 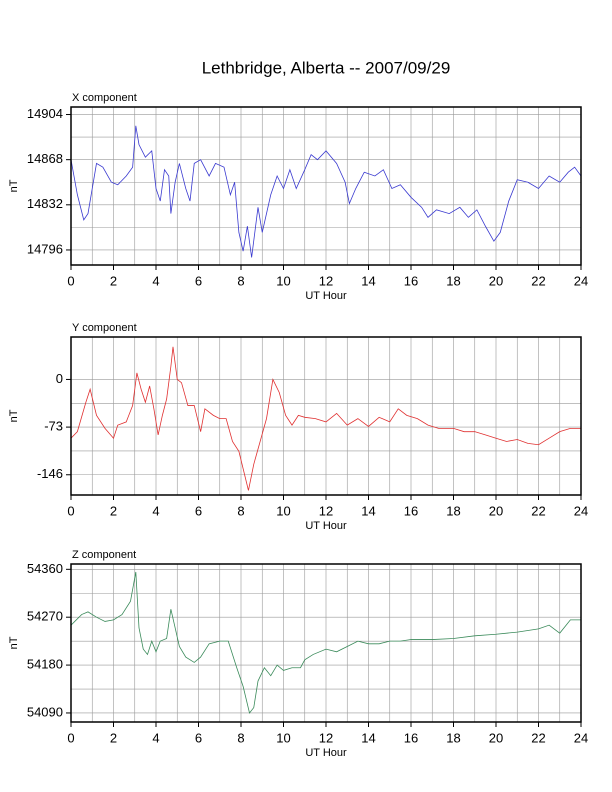 What do you see at coordinates (104, 98) in the screenshot?
I see `panel-title: X component` at bounding box center [104, 98].